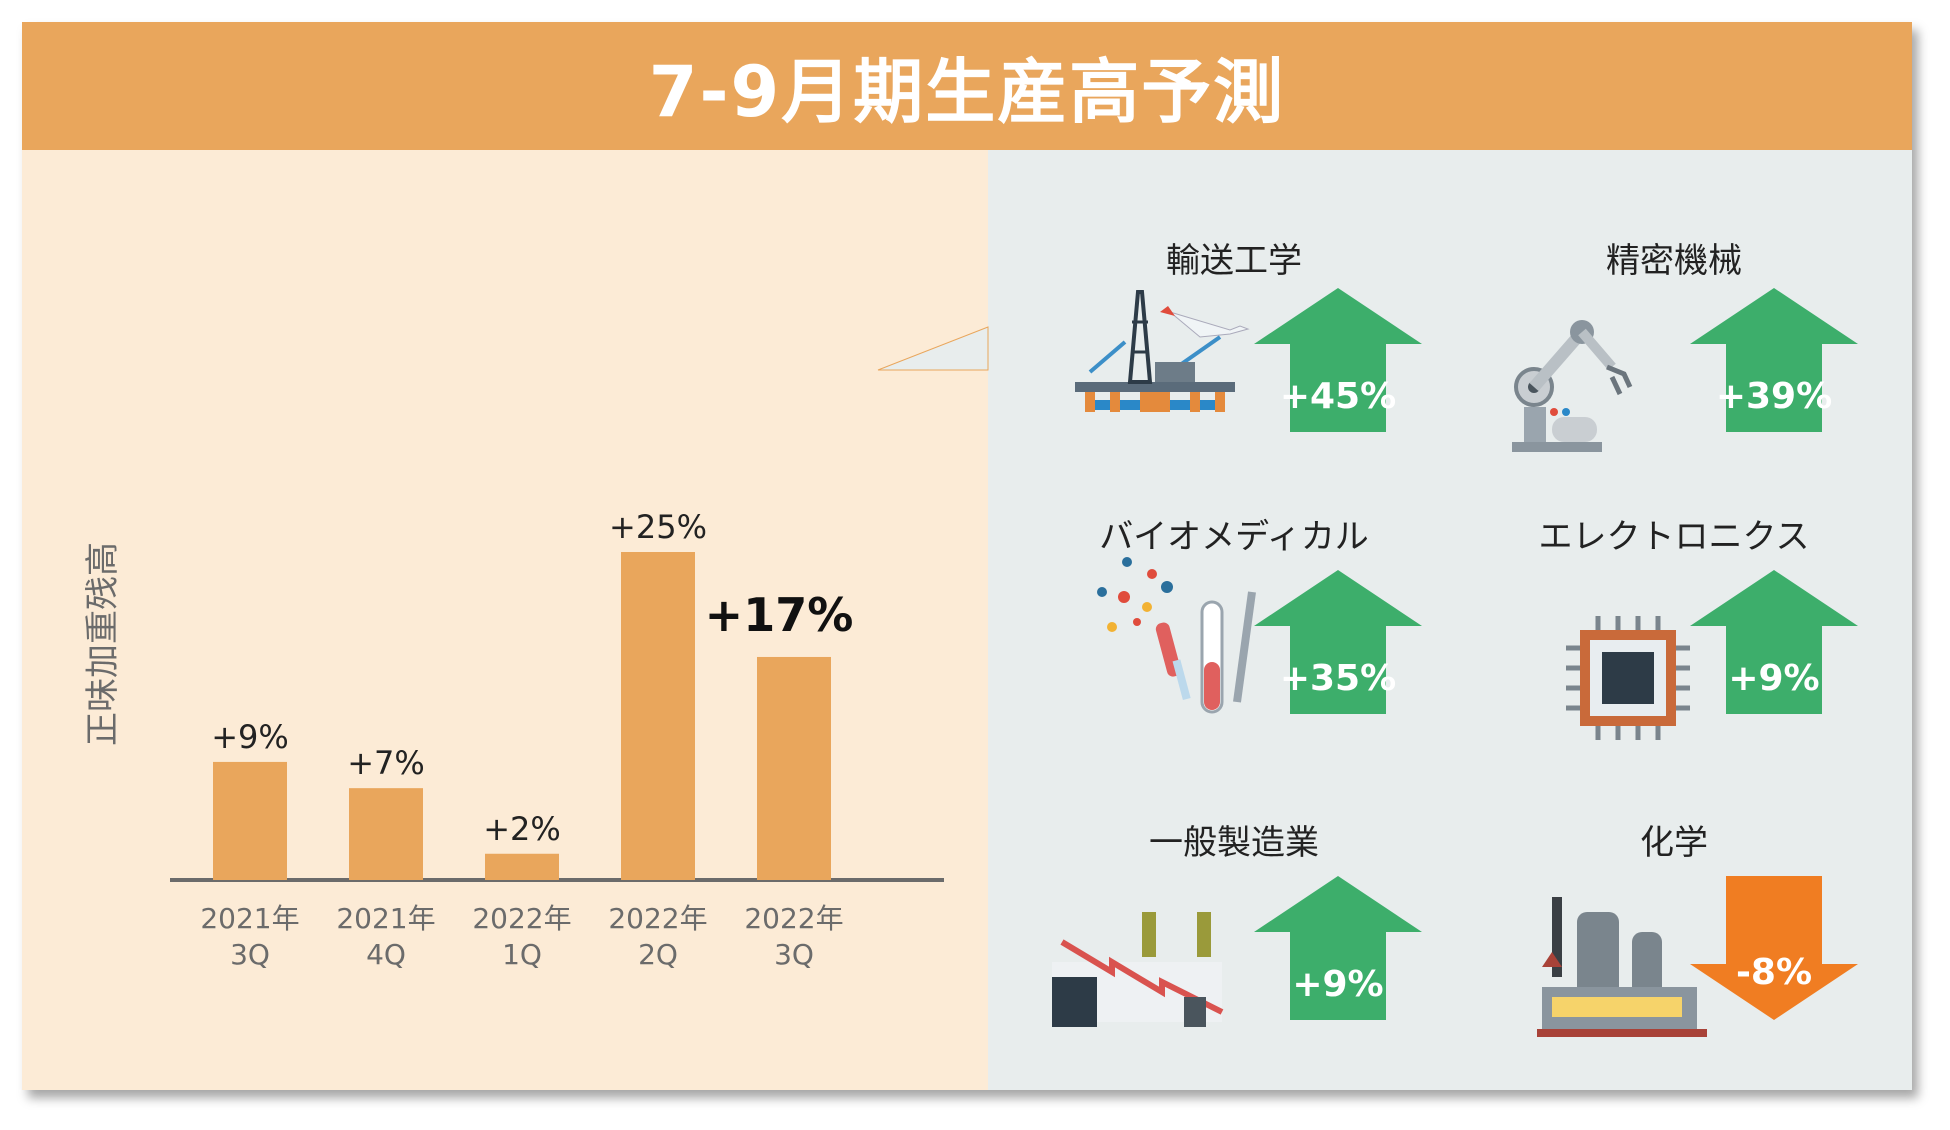 The image size is (1950, 1130). What do you see at coordinates (1622, 967) in the screenshot?
I see `chemical-plant-icon` at bounding box center [1622, 967].